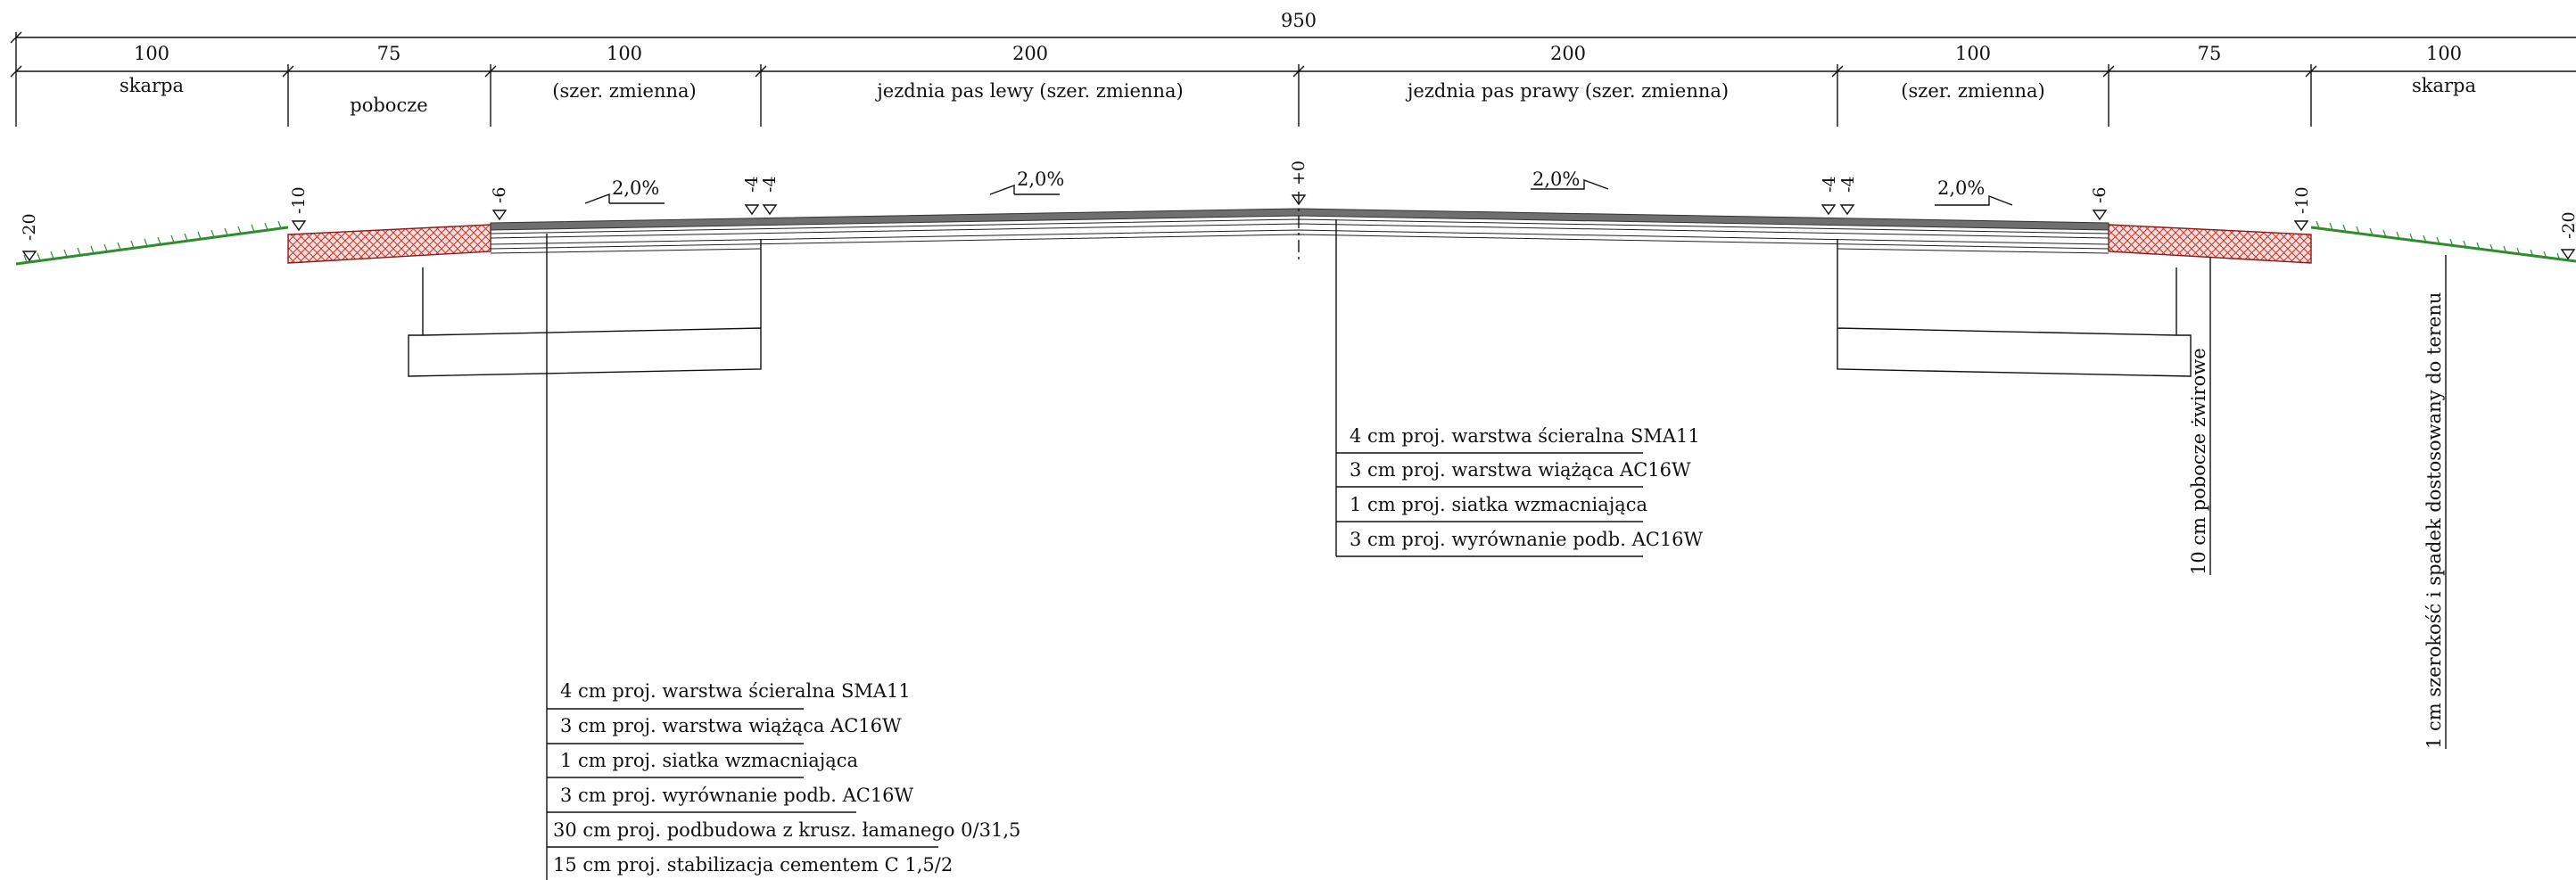 This screenshot has height=880, width=2576. I want to click on slope-markers: 2,0% 2,0% 2,0% 2,0%, so click(1298, 187).